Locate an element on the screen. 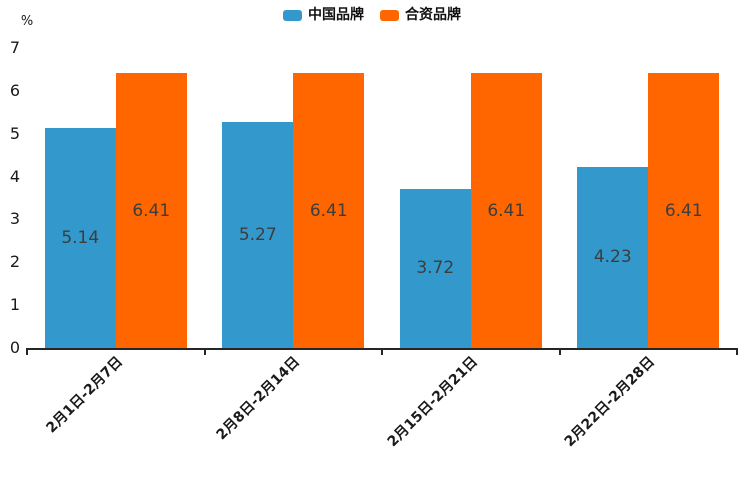 The image size is (744, 496). y-tick-label: 6 is located at coordinates (14, 90).